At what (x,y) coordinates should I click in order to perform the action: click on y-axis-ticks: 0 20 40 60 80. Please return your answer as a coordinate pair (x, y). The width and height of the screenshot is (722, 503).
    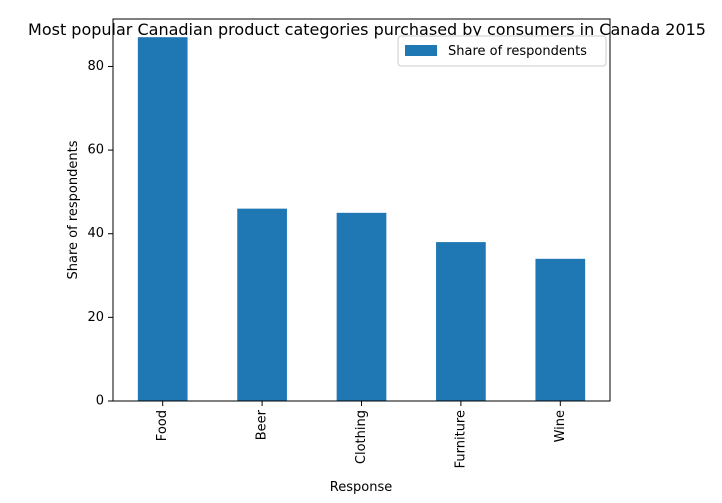
    Looking at the image, I should click on (100, 234).